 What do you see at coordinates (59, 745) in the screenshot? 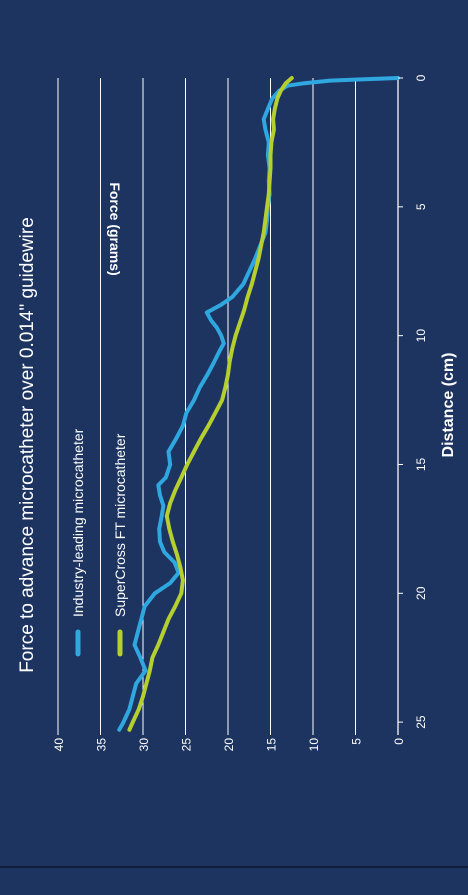
I see `y-tick-label-40: 40` at bounding box center [59, 745].